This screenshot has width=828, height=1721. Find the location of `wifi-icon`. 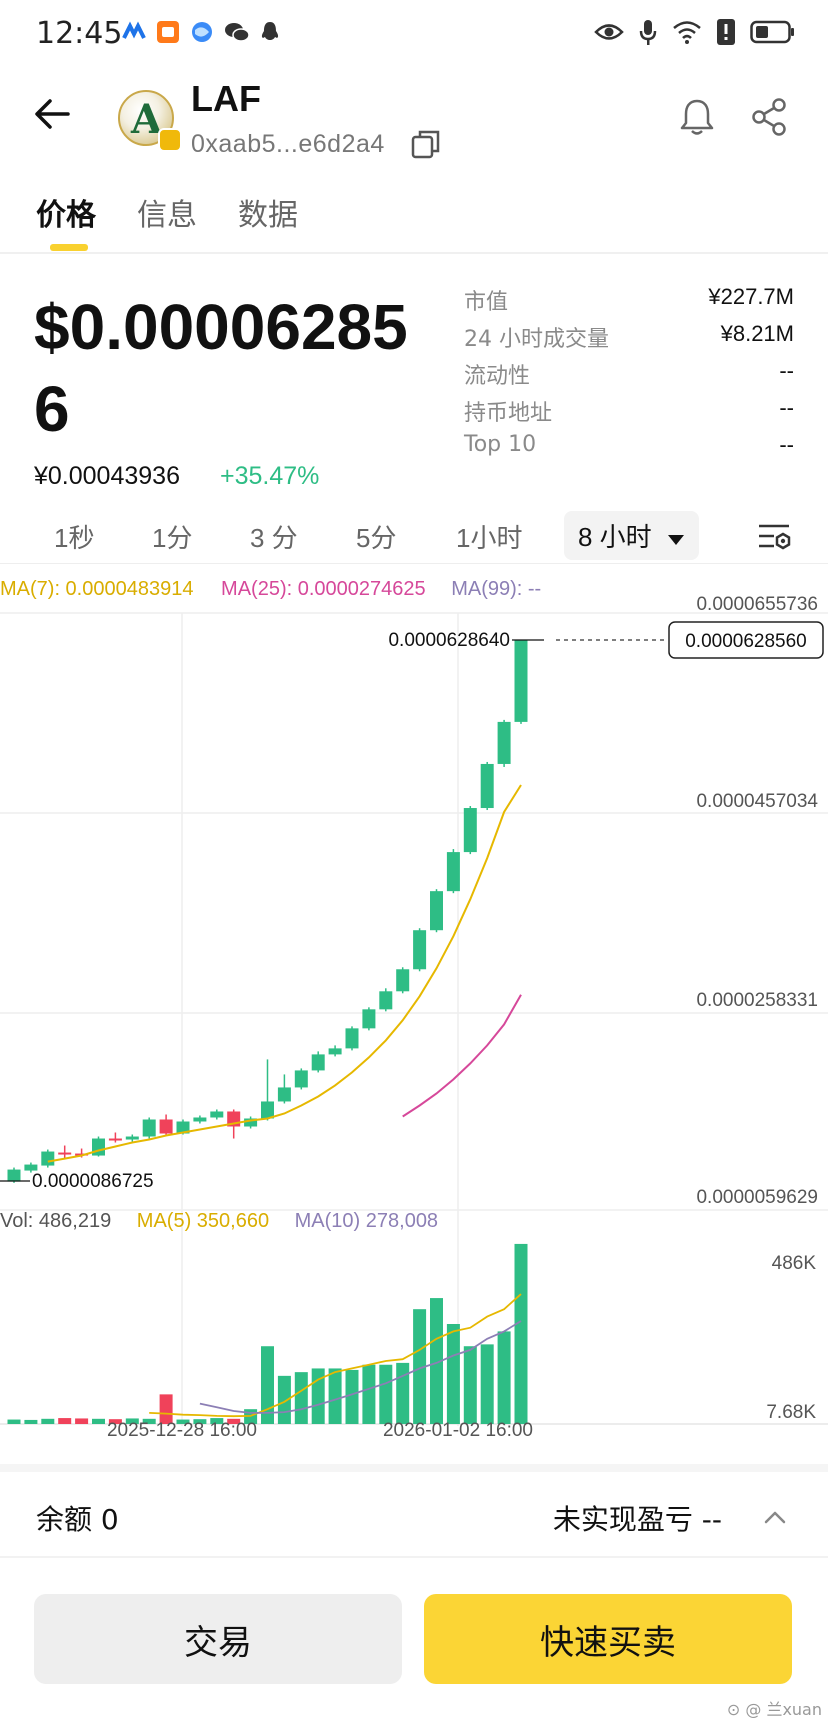

wifi-icon is located at coordinates (687, 34).